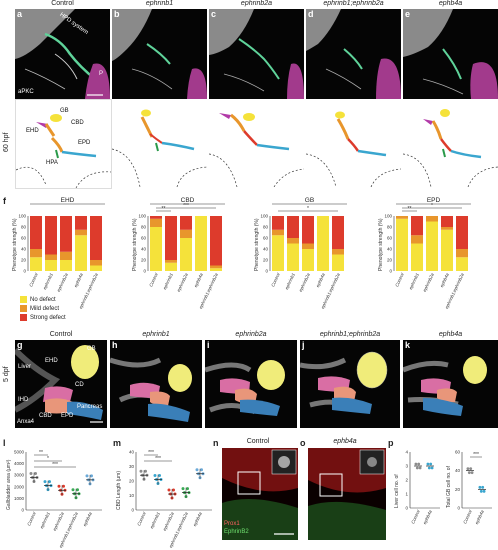 The image size is (498, 550). Describe the element at coordinates (24, 260) in the screenshot. I see `chart-ehd-ytick: 20` at that location.